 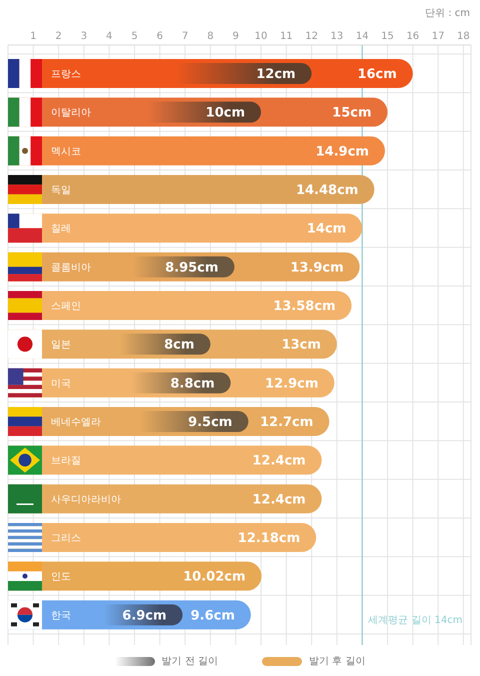 What do you see at coordinates (134, 36) in the screenshot?
I see `x-tick-label: 5` at bounding box center [134, 36].